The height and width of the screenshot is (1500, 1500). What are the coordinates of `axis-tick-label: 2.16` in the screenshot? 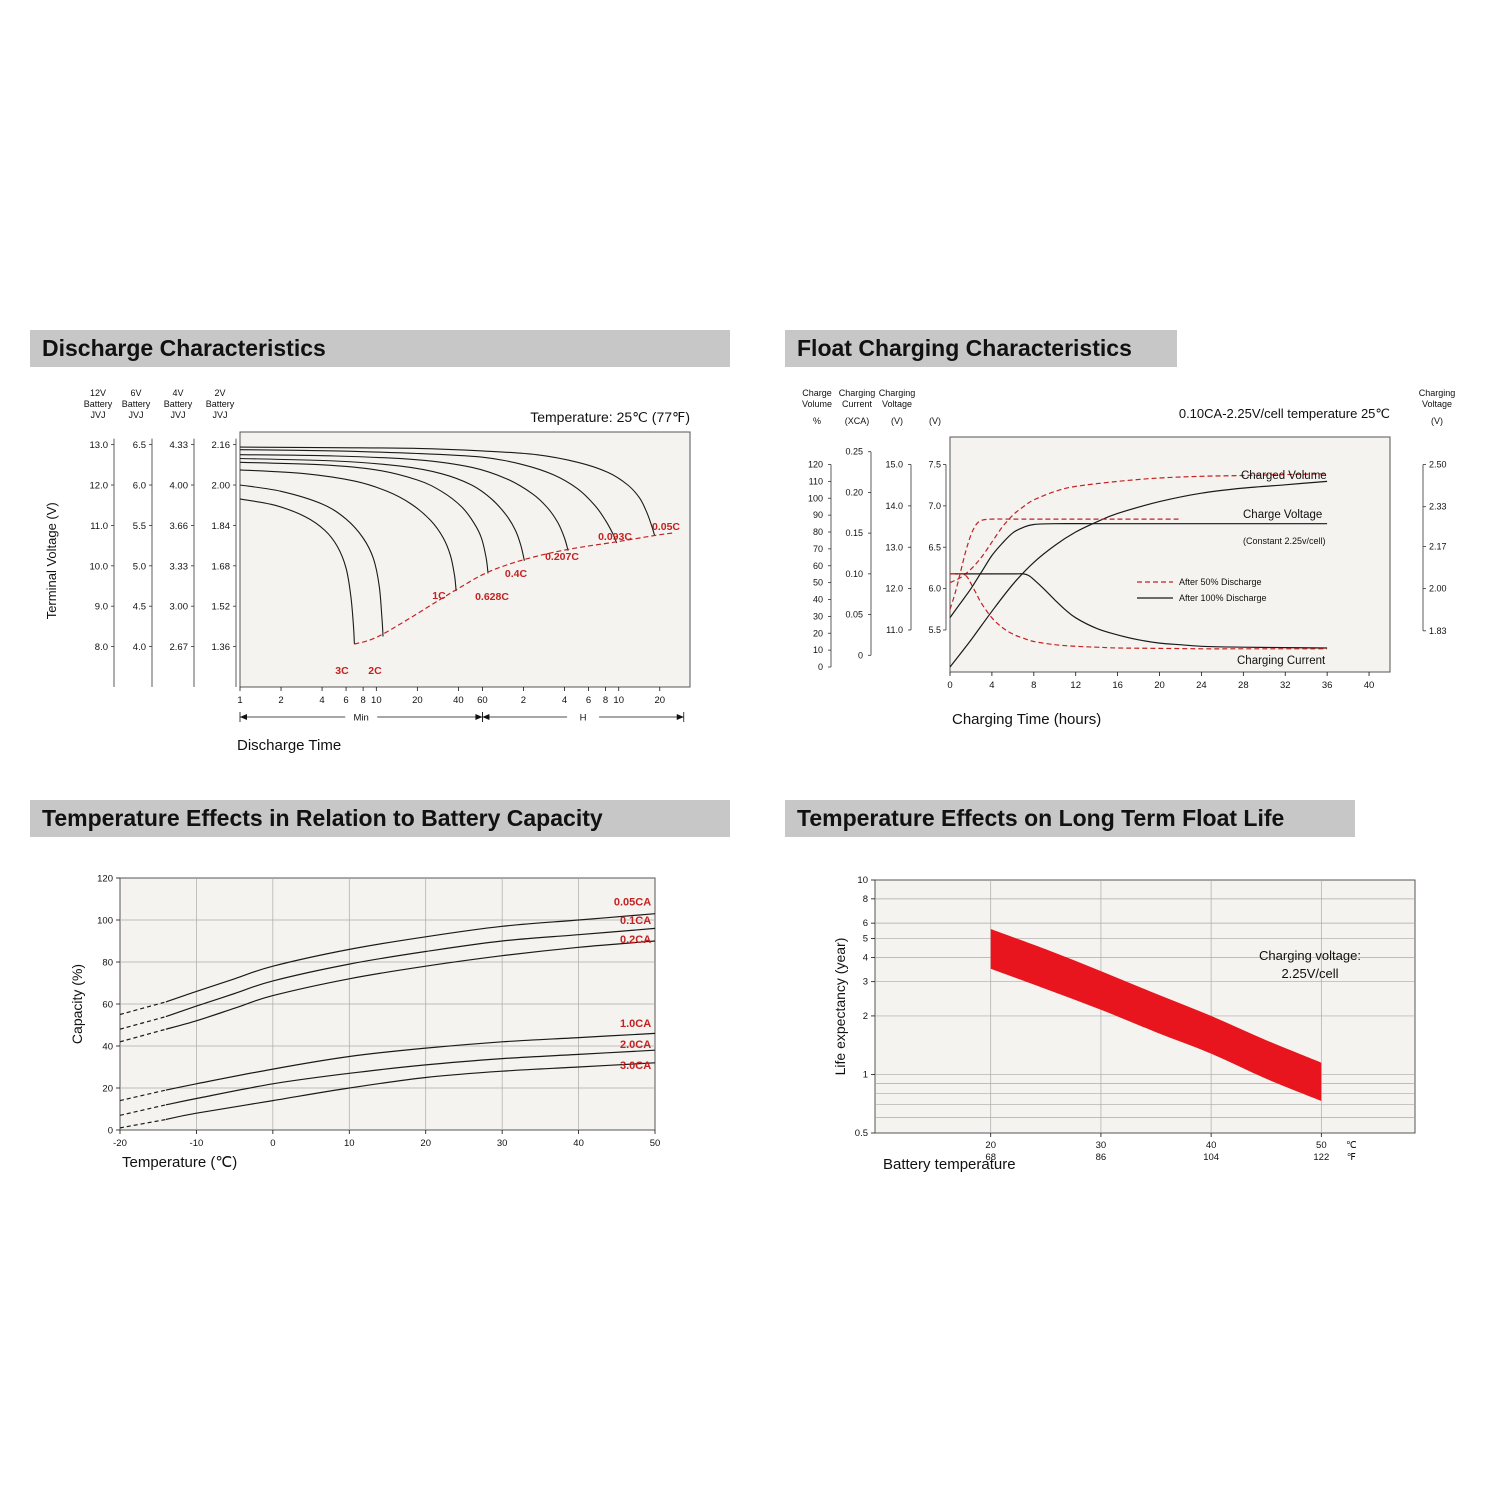 It's located at (221, 445).